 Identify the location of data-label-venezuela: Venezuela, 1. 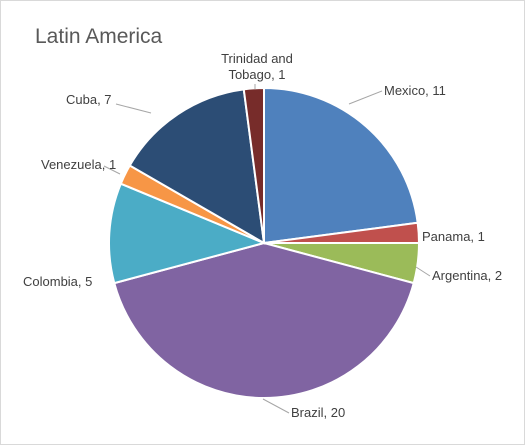
(78, 164).